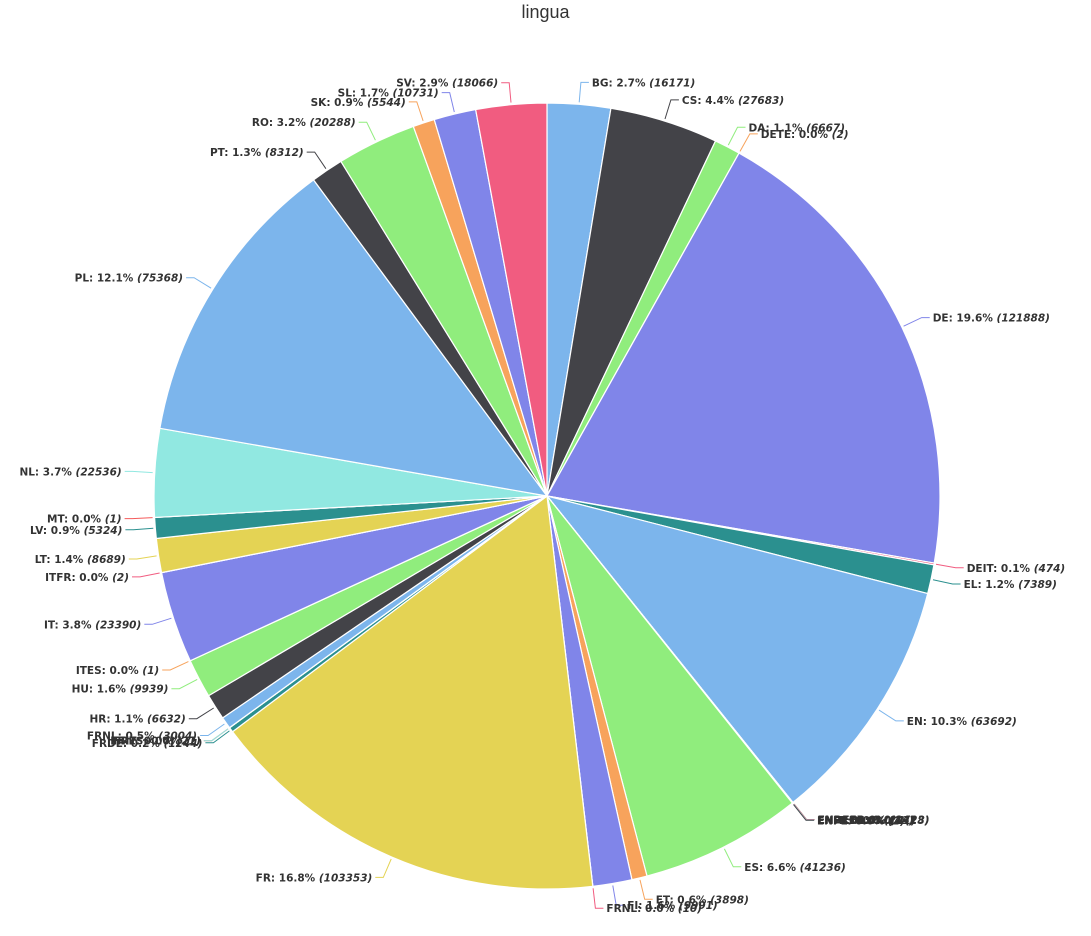  I want to click on data-label: DEIT: 0.1% (474), so click(1016, 569).